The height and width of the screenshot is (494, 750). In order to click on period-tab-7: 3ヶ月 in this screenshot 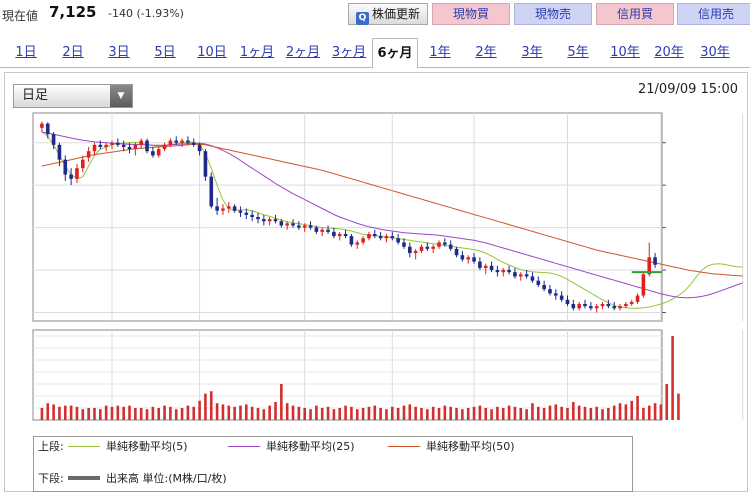, I will do `click(349, 52)`.